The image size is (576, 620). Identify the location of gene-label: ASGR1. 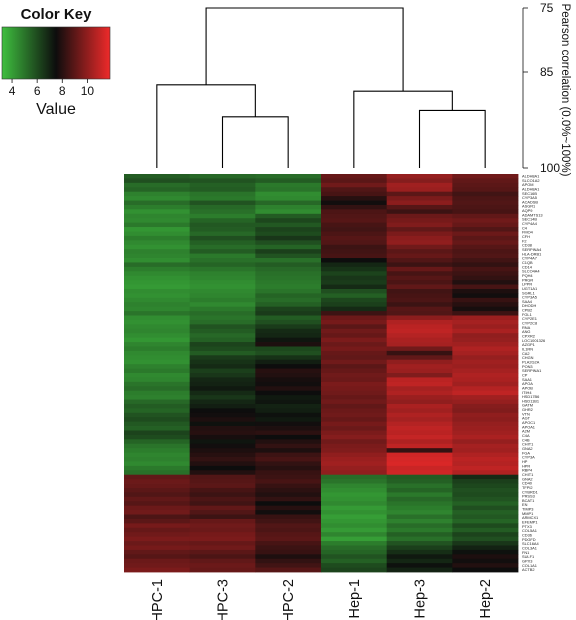
(528, 206).